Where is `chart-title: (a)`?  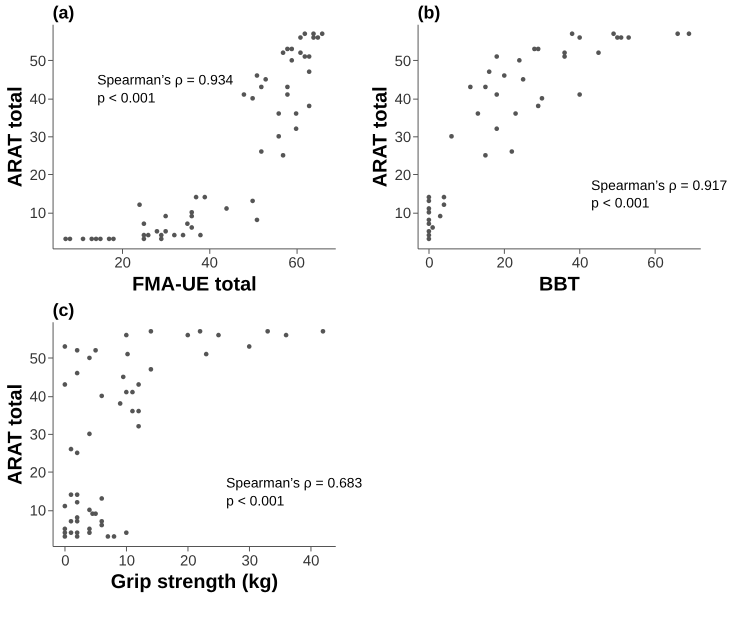 chart-title: (a) is located at coordinates (63, 12).